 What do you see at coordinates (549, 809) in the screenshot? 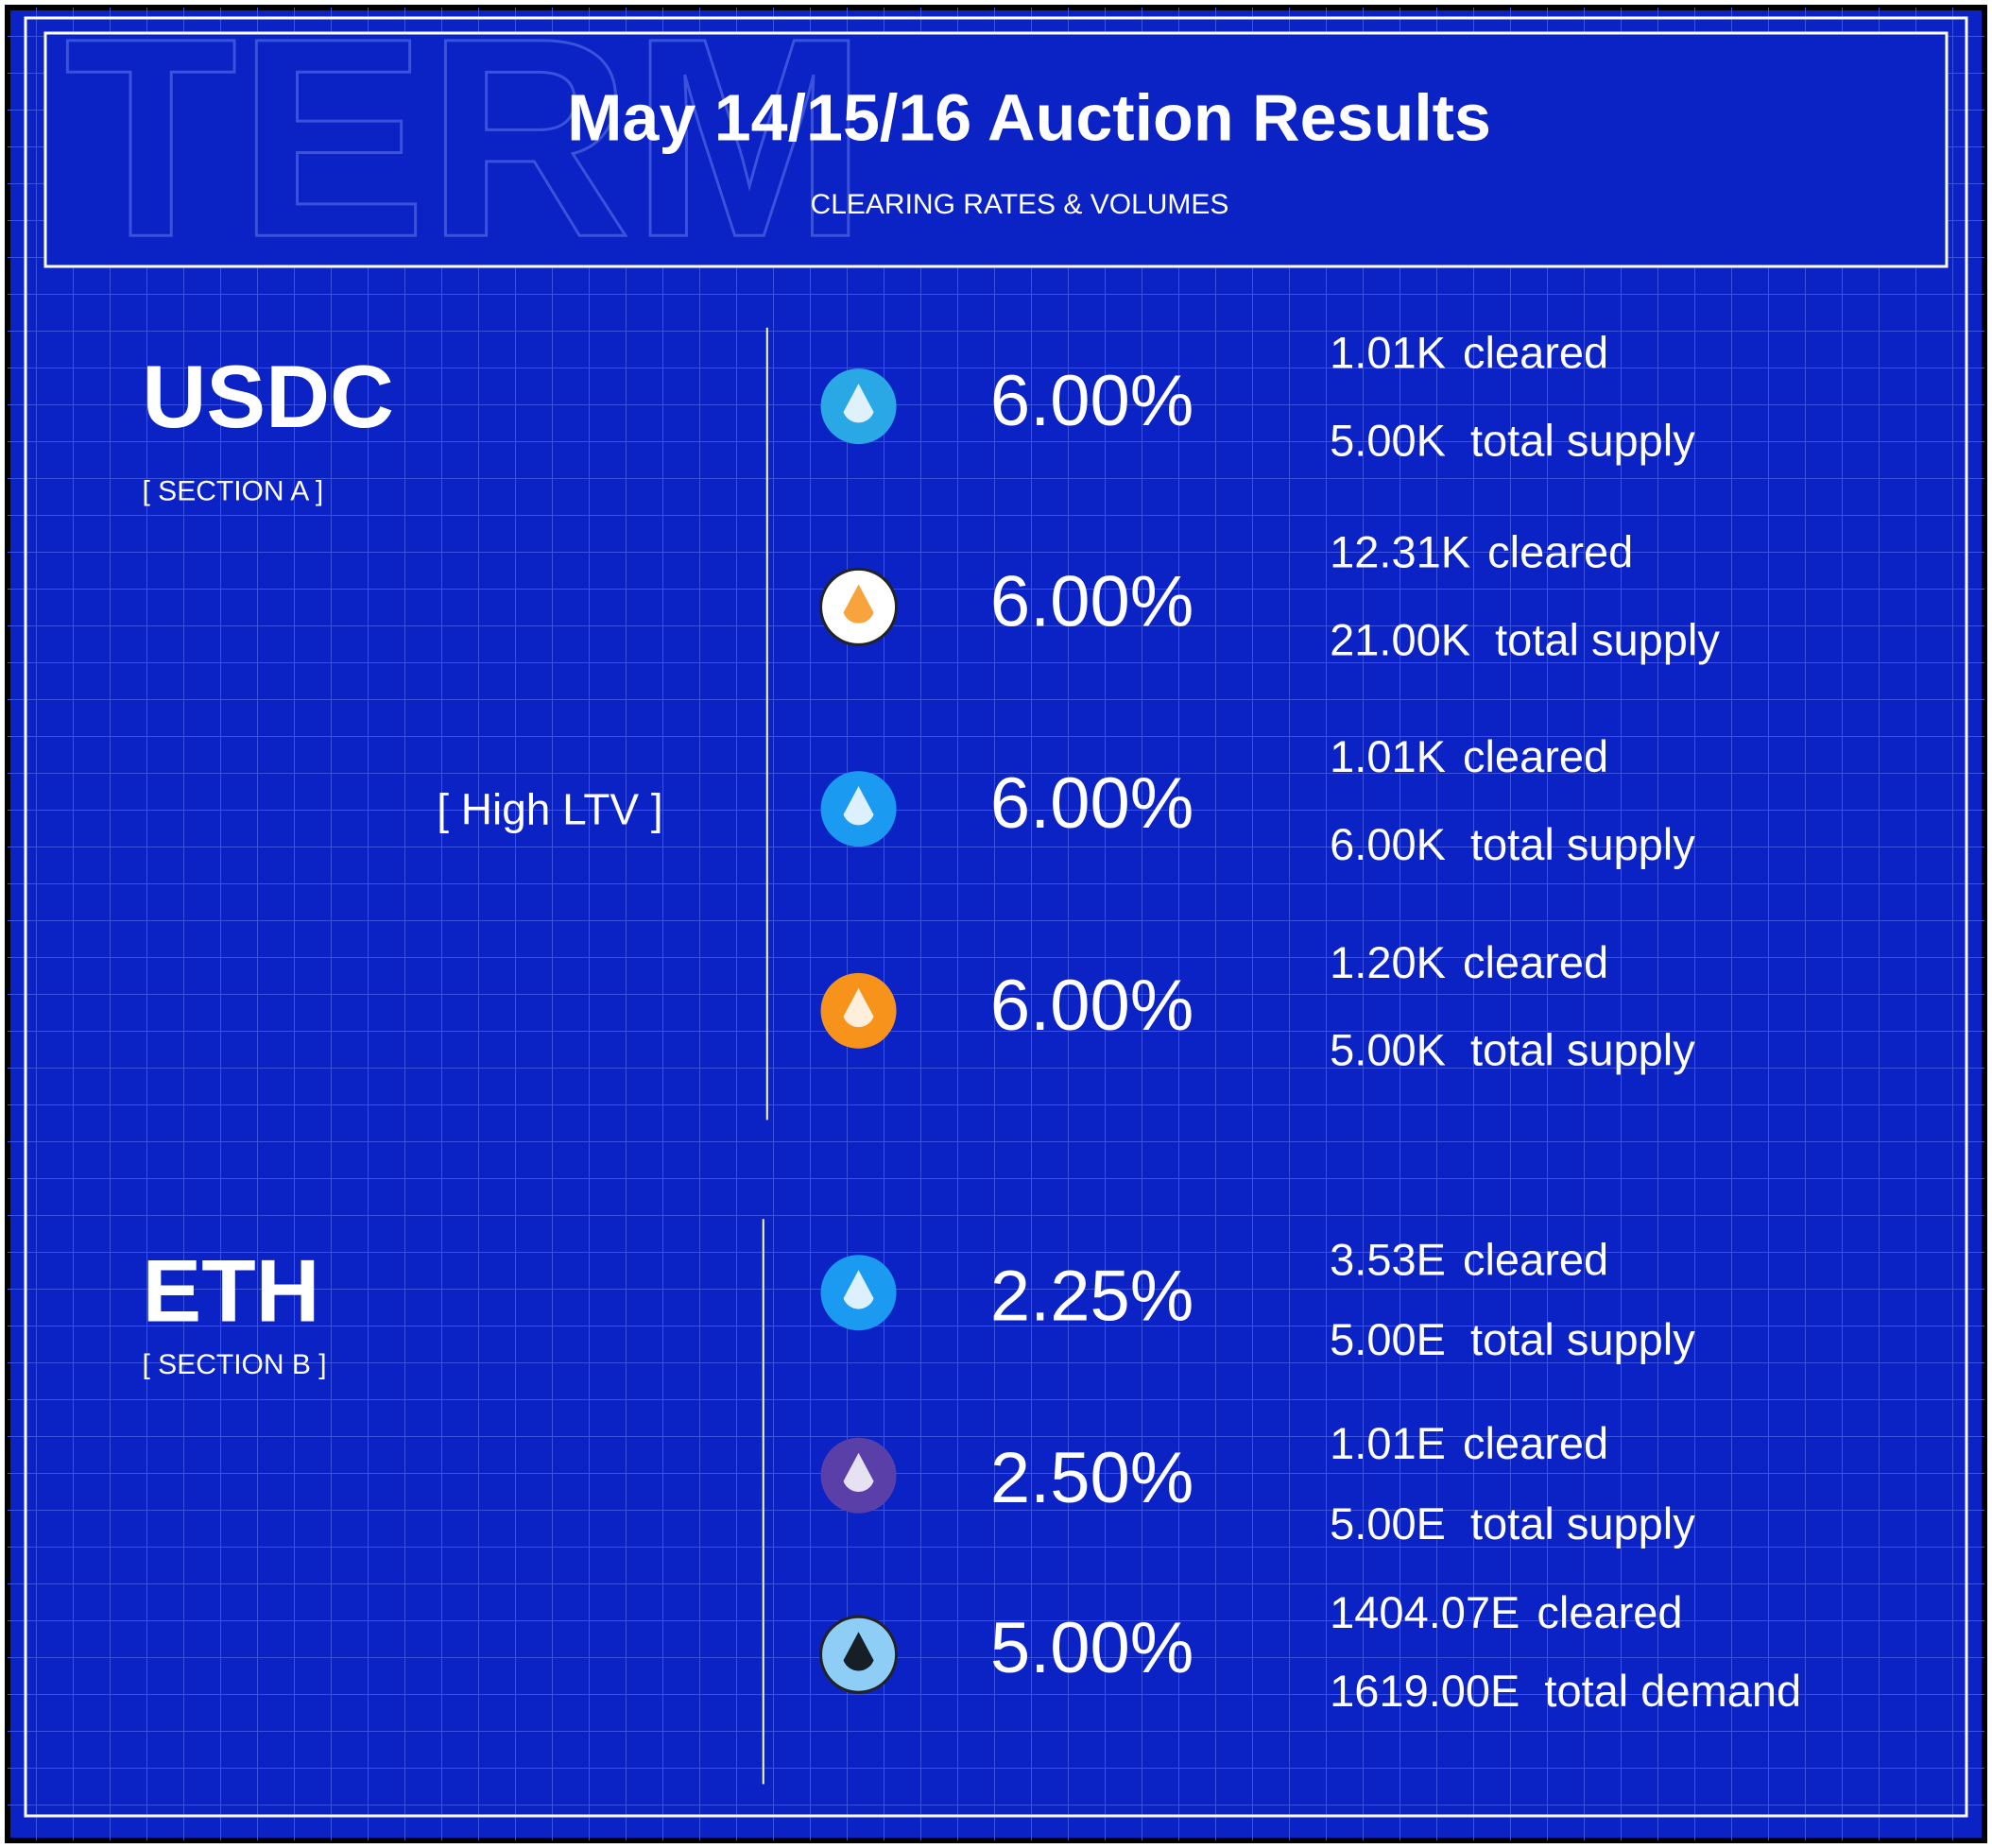
I see `section-note: [ High LTV ]` at bounding box center [549, 809].